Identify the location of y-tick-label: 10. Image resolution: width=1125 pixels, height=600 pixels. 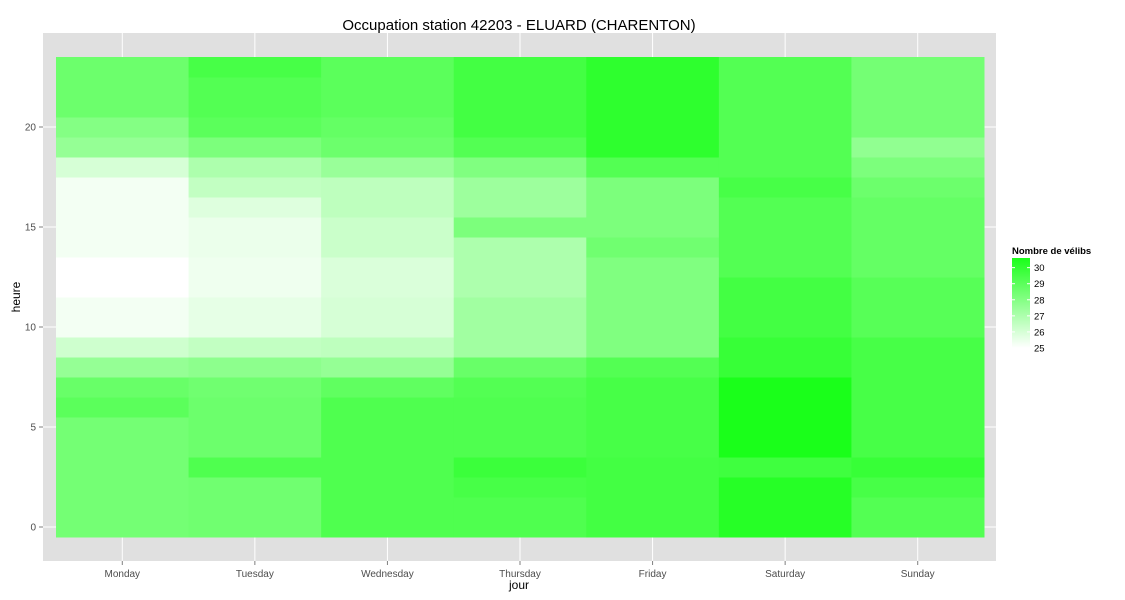
(31, 328).